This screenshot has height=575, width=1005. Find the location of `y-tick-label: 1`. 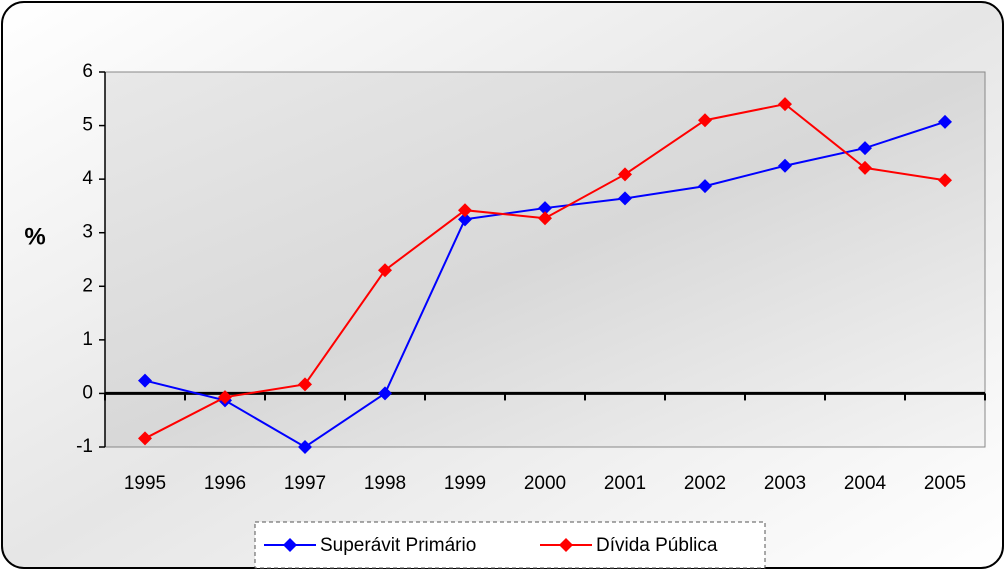

y-tick-label: 1 is located at coordinates (87, 339).